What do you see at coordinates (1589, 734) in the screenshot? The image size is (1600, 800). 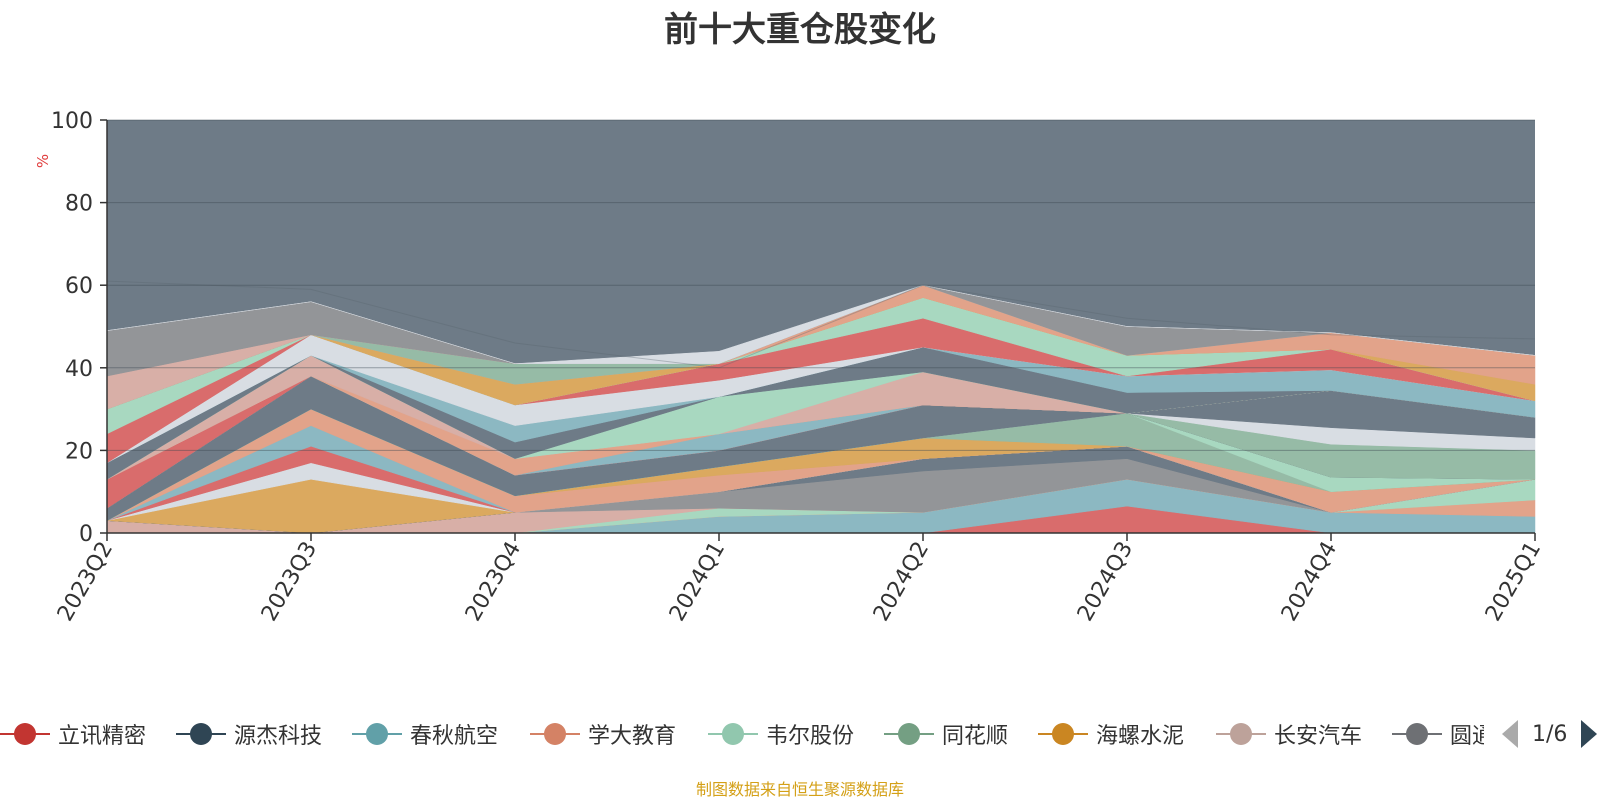 I see `pager-next-icon` at bounding box center [1589, 734].